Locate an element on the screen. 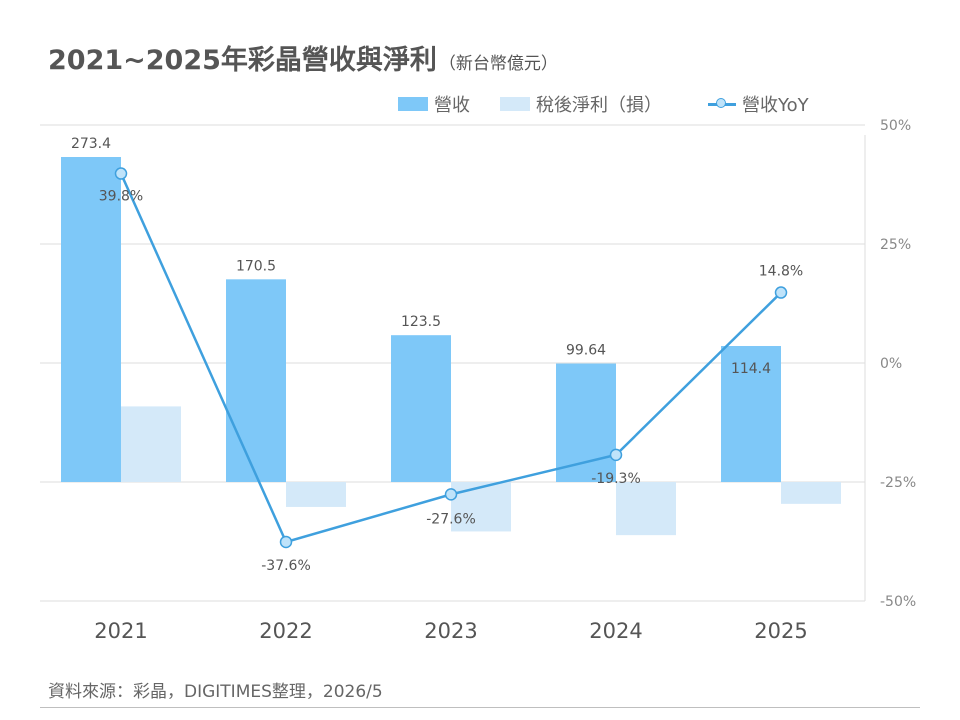 This screenshot has width=960, height=720. legend-item-revenue: 營收 is located at coordinates (434, 104).